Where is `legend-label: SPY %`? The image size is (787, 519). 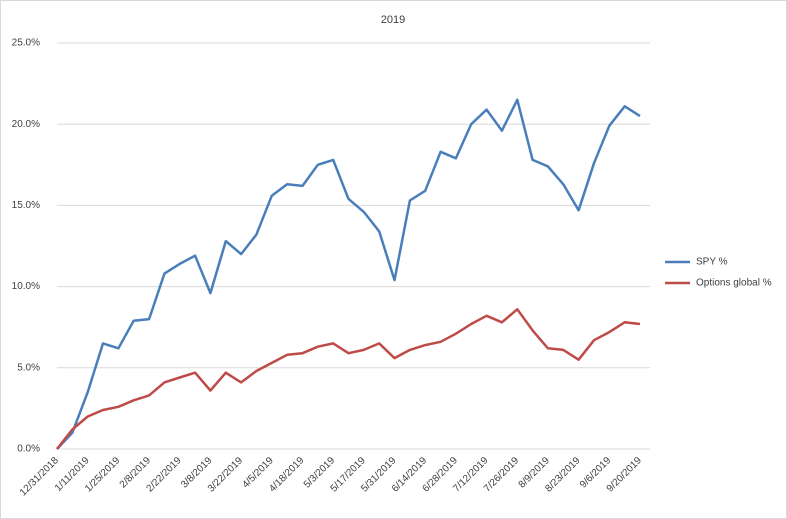 legend-label: SPY % is located at coordinates (712, 262).